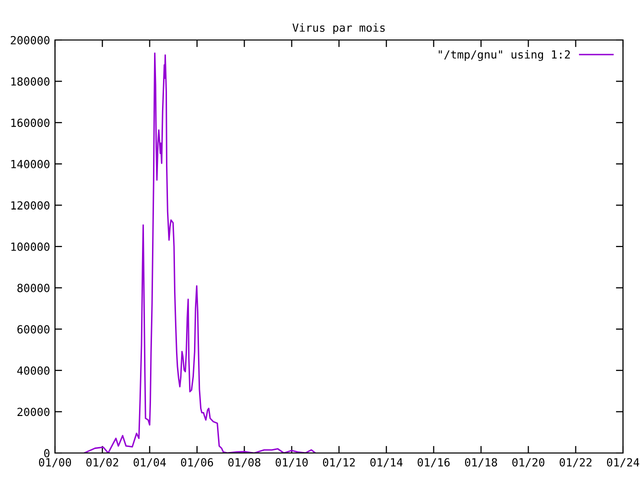  What do you see at coordinates (30, 205) in the screenshot?
I see `y-tick-label: 120000` at bounding box center [30, 205].